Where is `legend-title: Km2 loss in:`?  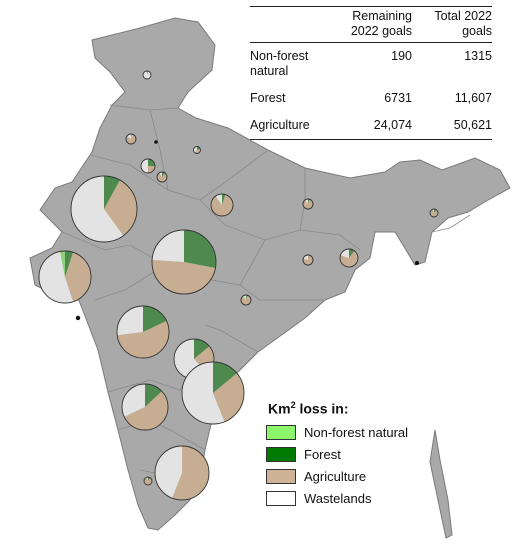 legend-title: Km2 loss in: is located at coordinates (308, 408).